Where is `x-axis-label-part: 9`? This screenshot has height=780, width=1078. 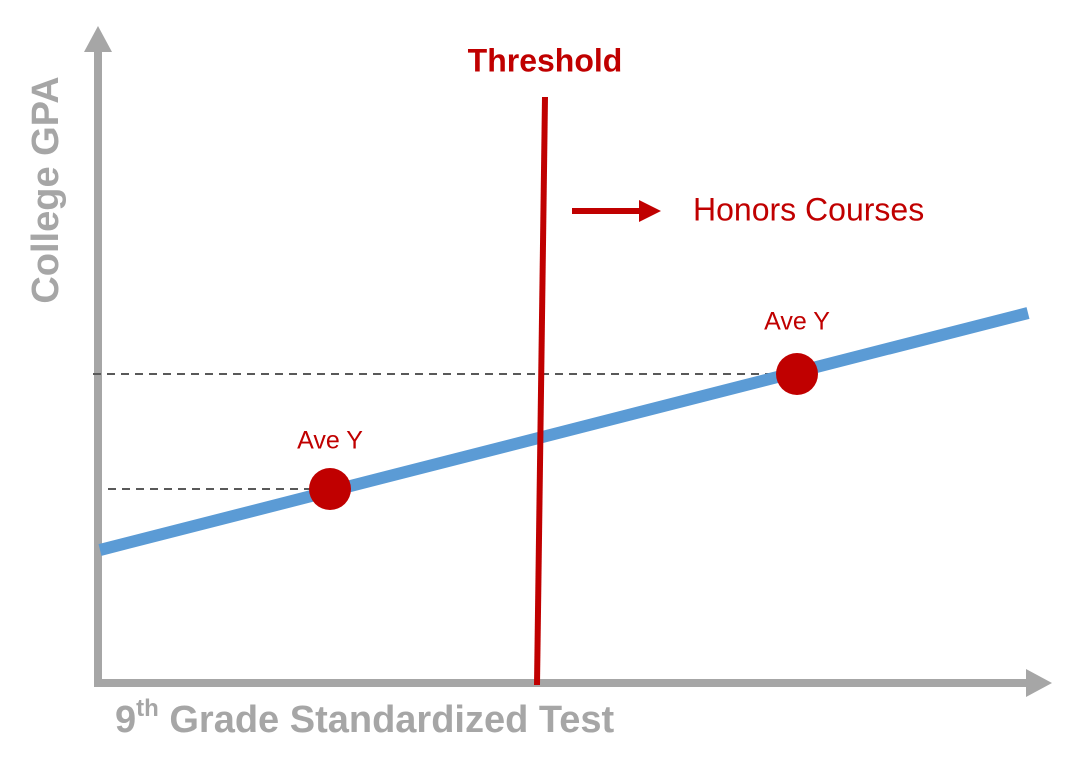 x-axis-label-part: 9 is located at coordinates (125, 720).